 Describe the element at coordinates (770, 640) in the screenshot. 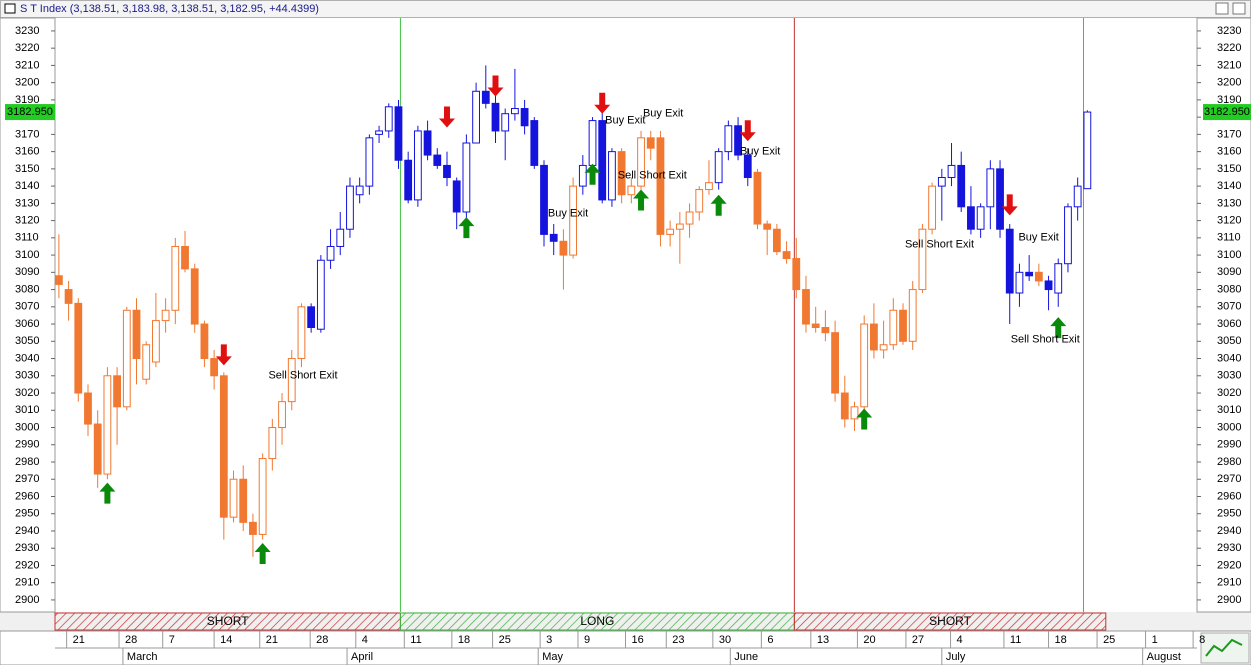

I see `x-tick-label: 6` at that location.